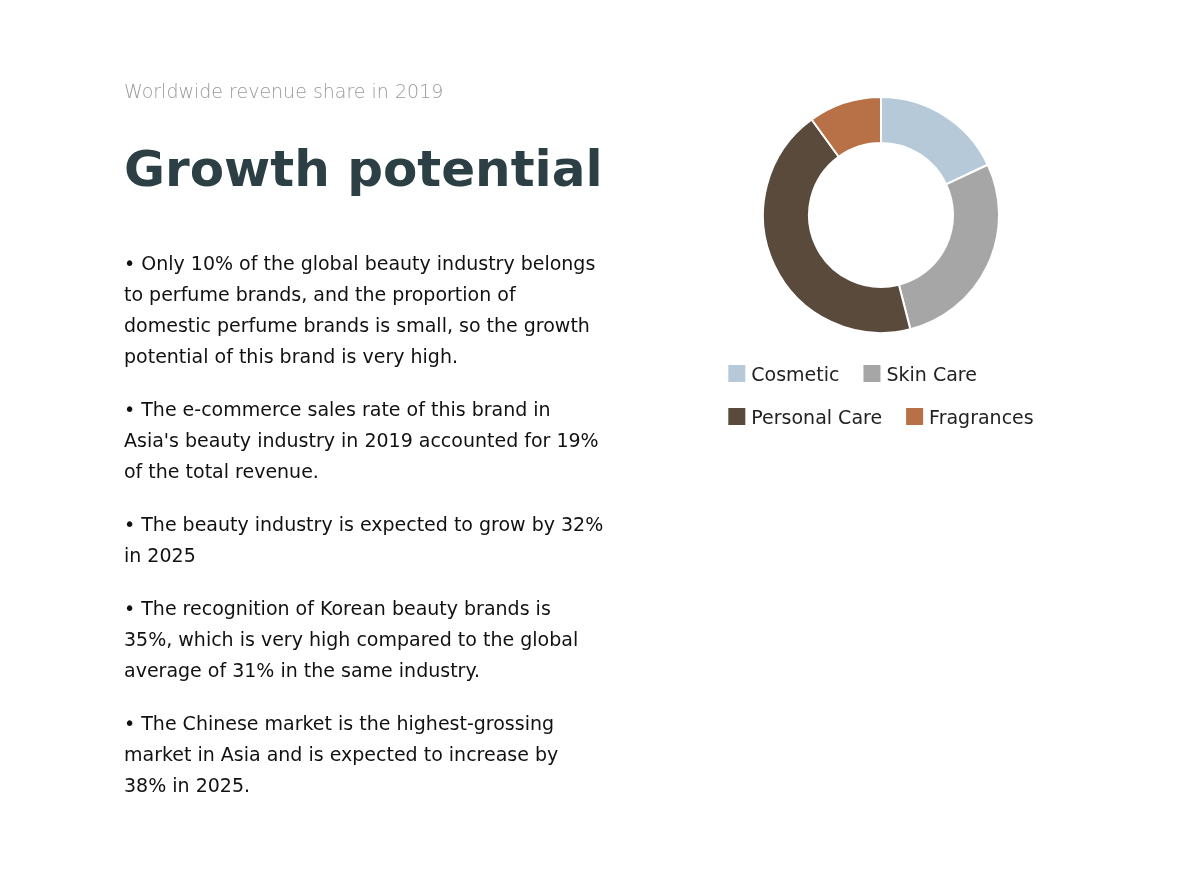 The width and height of the screenshot is (1200, 873). What do you see at coordinates (342, 754) in the screenshot?
I see `text: • The Chinese market is the highest-grossing market in Asia and is expected to increase by 38% in 2025.` at bounding box center [342, 754].